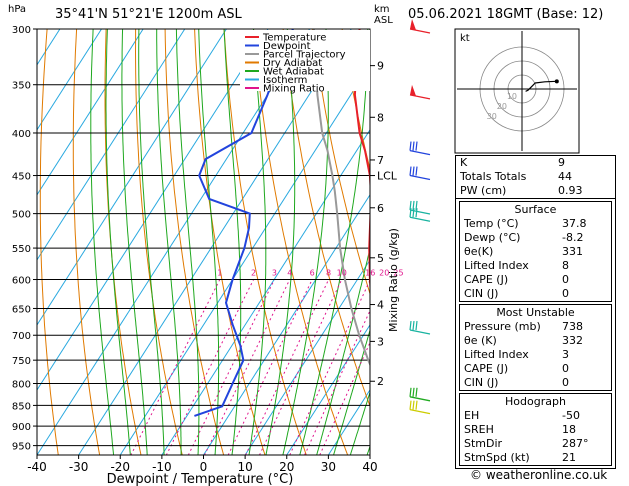 This screenshot has width=629, height=486. I want to click on index-value: 287°, so click(575, 443).